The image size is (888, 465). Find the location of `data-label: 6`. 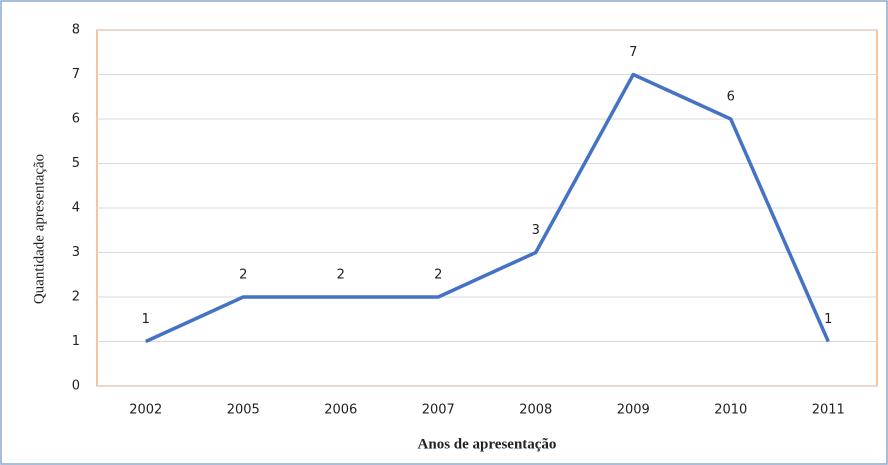

data-label: 6 is located at coordinates (731, 97).